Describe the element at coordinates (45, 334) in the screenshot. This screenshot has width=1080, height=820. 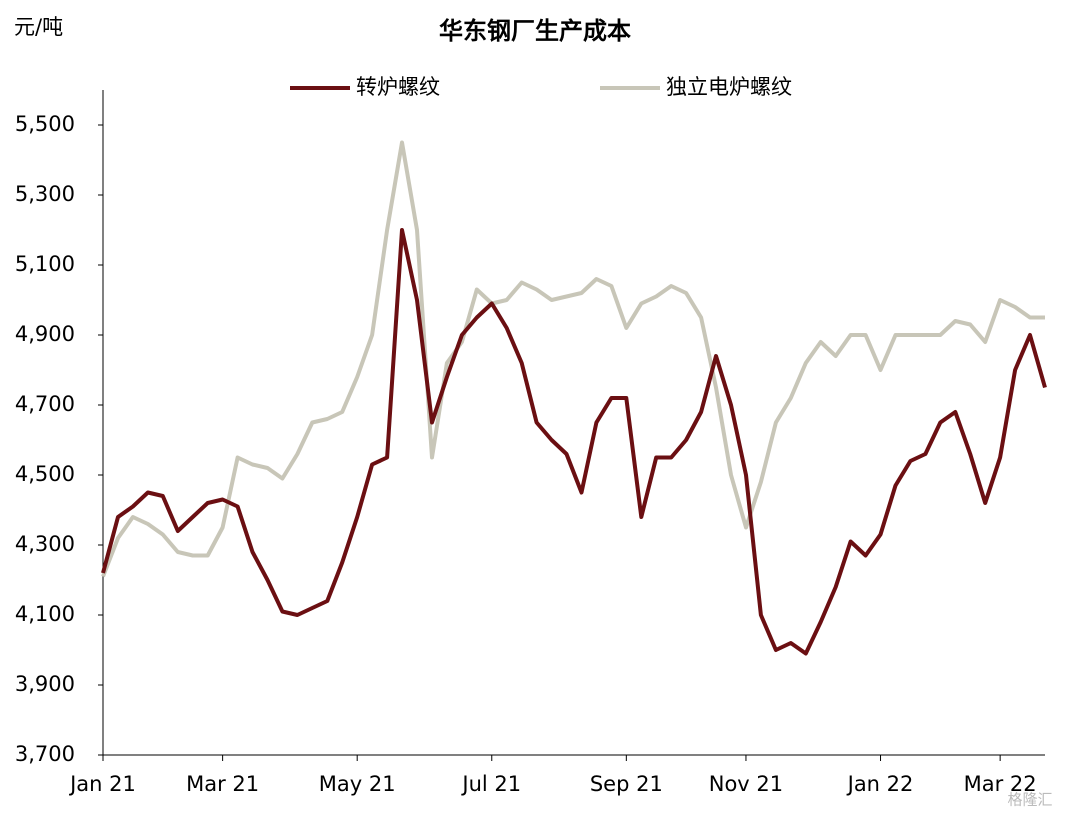
I see `y-tick-label: 4,900` at that location.